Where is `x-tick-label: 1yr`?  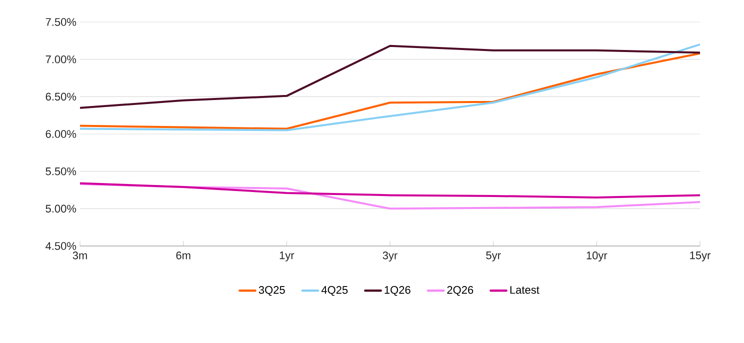
x-tick-label: 1yr is located at coordinates (287, 257).